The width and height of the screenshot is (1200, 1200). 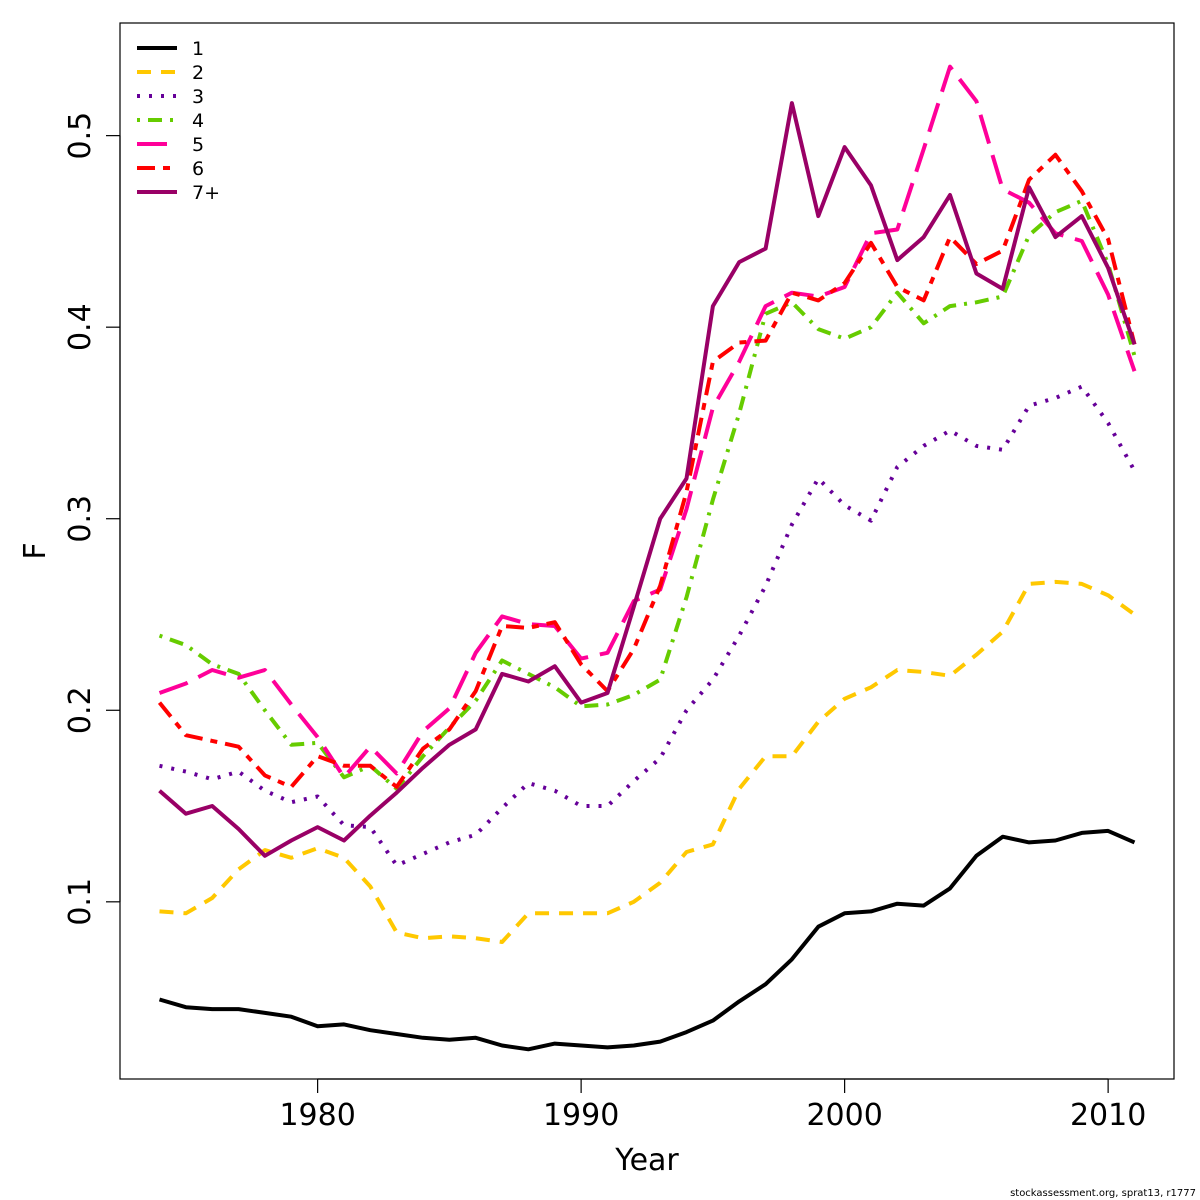 I want to click on x-axis-label: Year, so click(x=646, y=1160).